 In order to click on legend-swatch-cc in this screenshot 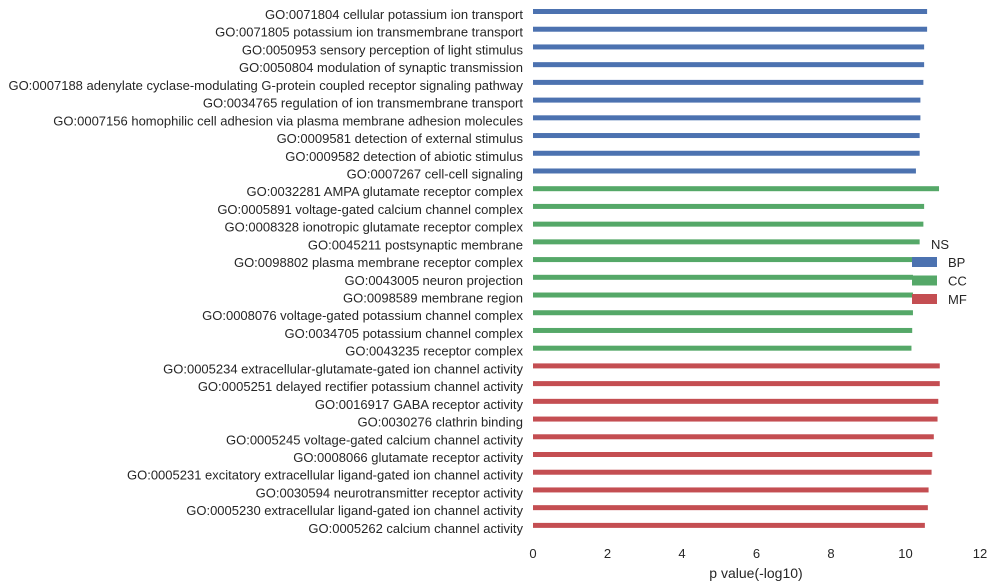, I will do `click(924, 280)`.